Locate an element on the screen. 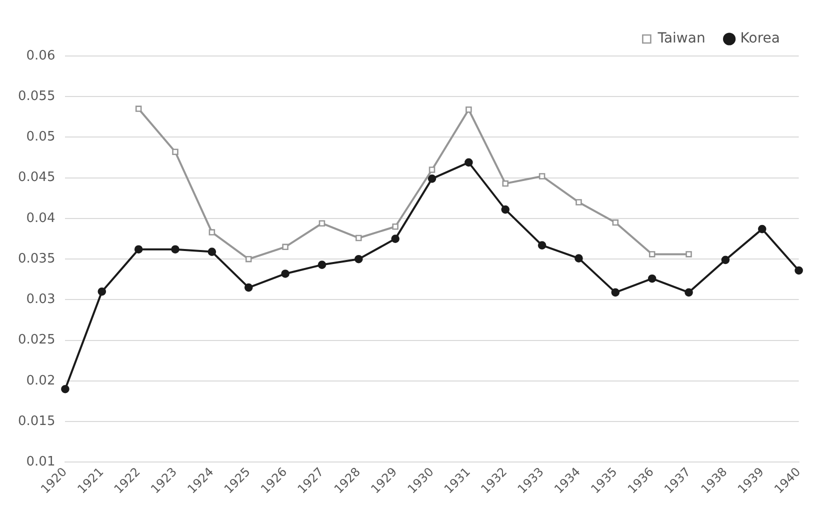 This screenshot has width=820, height=508. y-tick-label: 0.01 is located at coordinates (41, 462).